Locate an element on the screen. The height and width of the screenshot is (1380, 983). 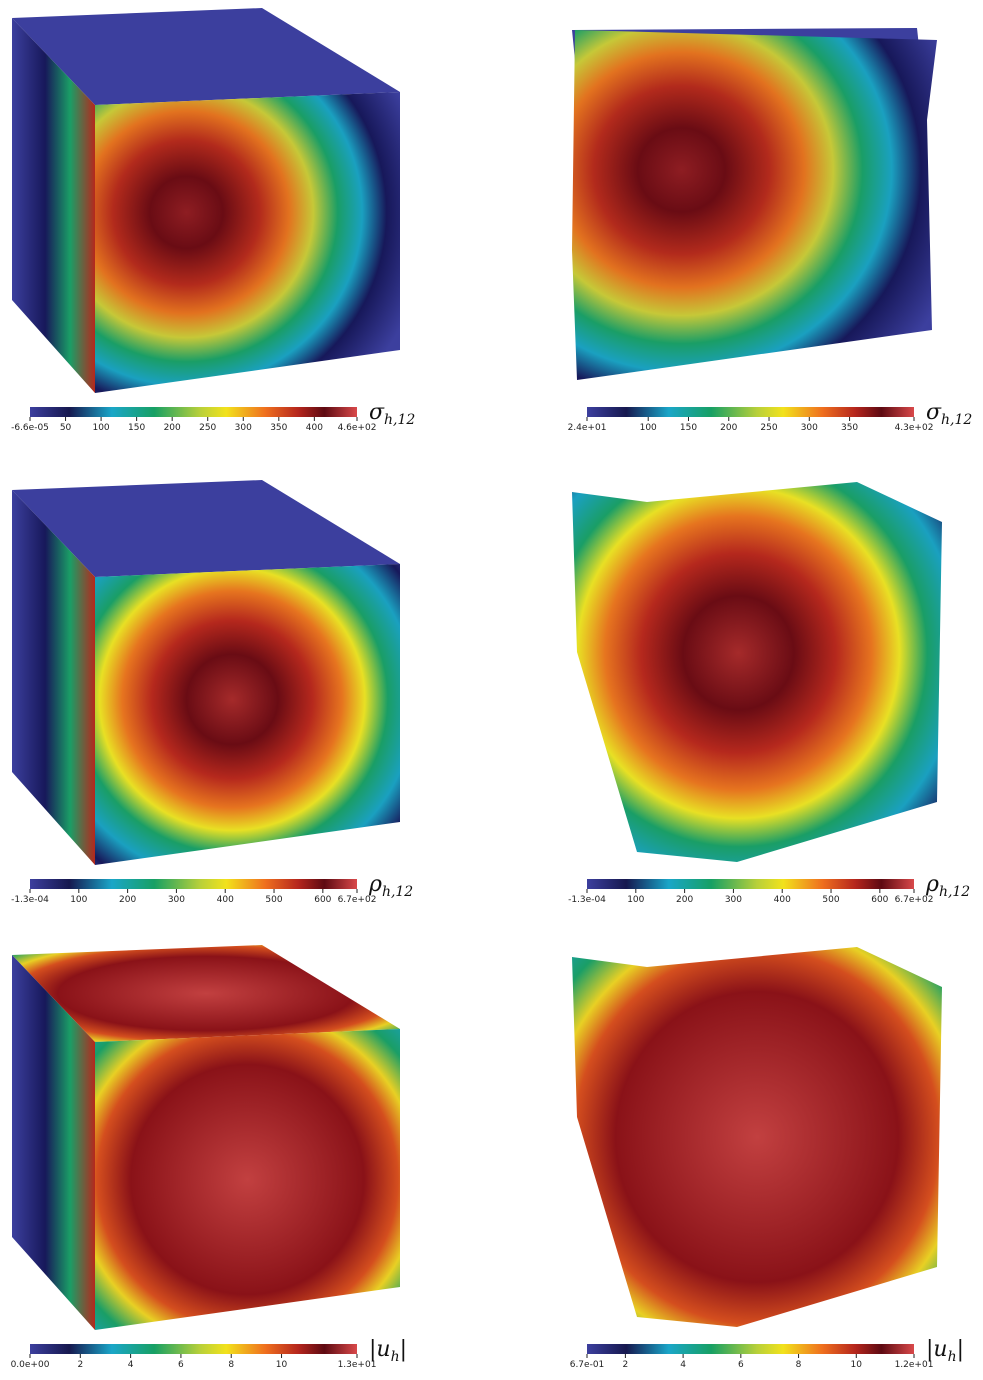
colorbar-tick-label: 2.4e+01 is located at coordinates (587, 428).